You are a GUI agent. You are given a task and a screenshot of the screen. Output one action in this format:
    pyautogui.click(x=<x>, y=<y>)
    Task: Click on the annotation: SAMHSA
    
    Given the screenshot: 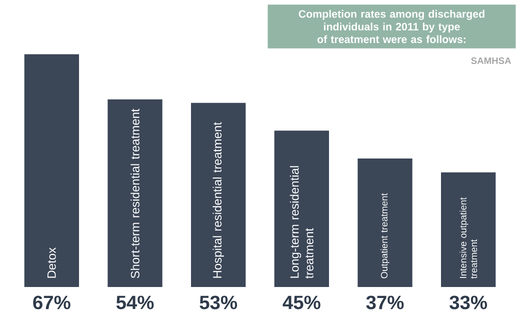 What is the action you would take?
    pyautogui.click(x=491, y=60)
    